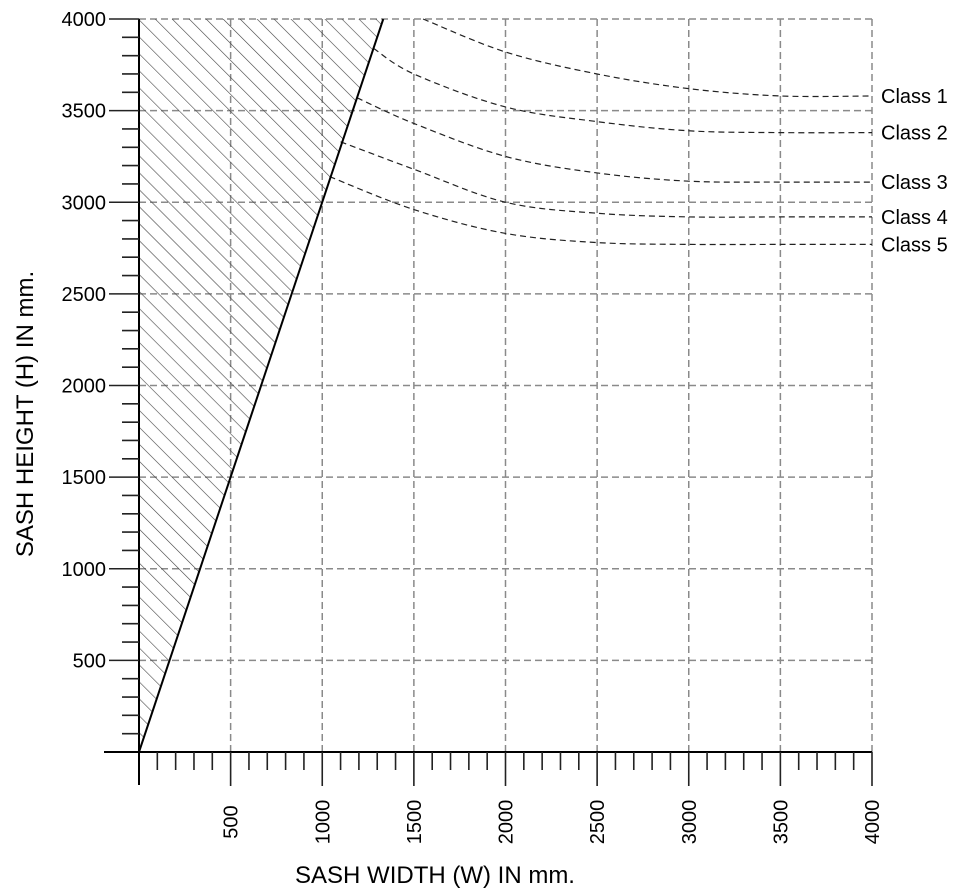  I want to click on y-tick-label: 2000, so click(84, 387).